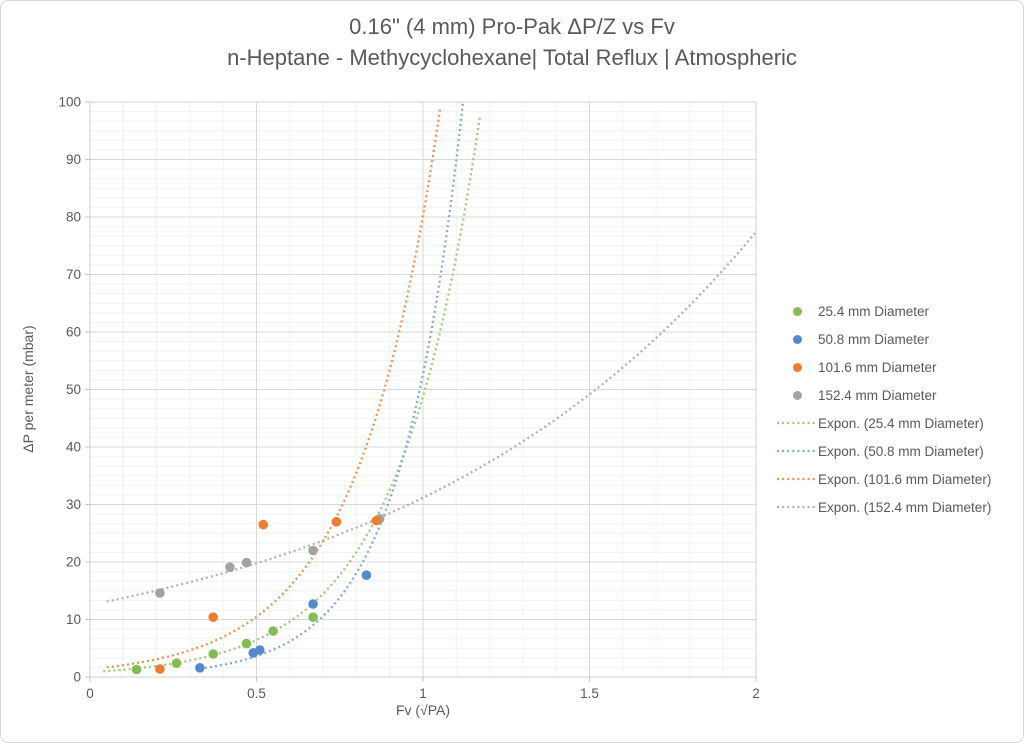  What do you see at coordinates (901, 451) in the screenshot?
I see `legend-label: Expon. (50.8 mm Diameter)` at bounding box center [901, 451].